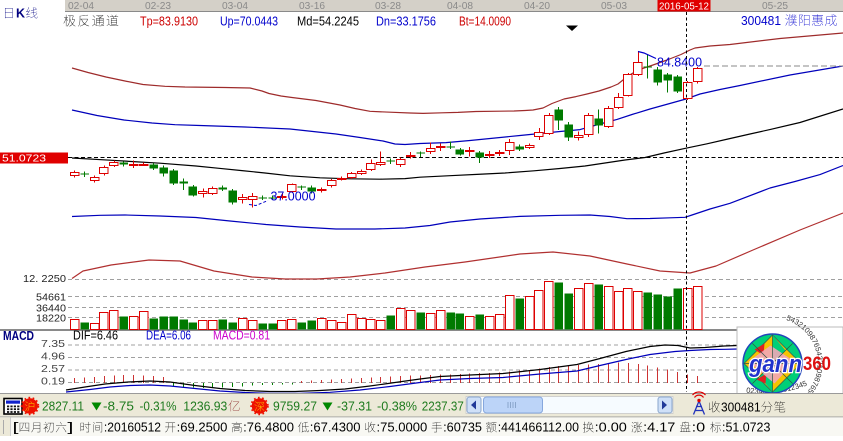  I want to click on svg-text: 05-25, so click(775, 6).